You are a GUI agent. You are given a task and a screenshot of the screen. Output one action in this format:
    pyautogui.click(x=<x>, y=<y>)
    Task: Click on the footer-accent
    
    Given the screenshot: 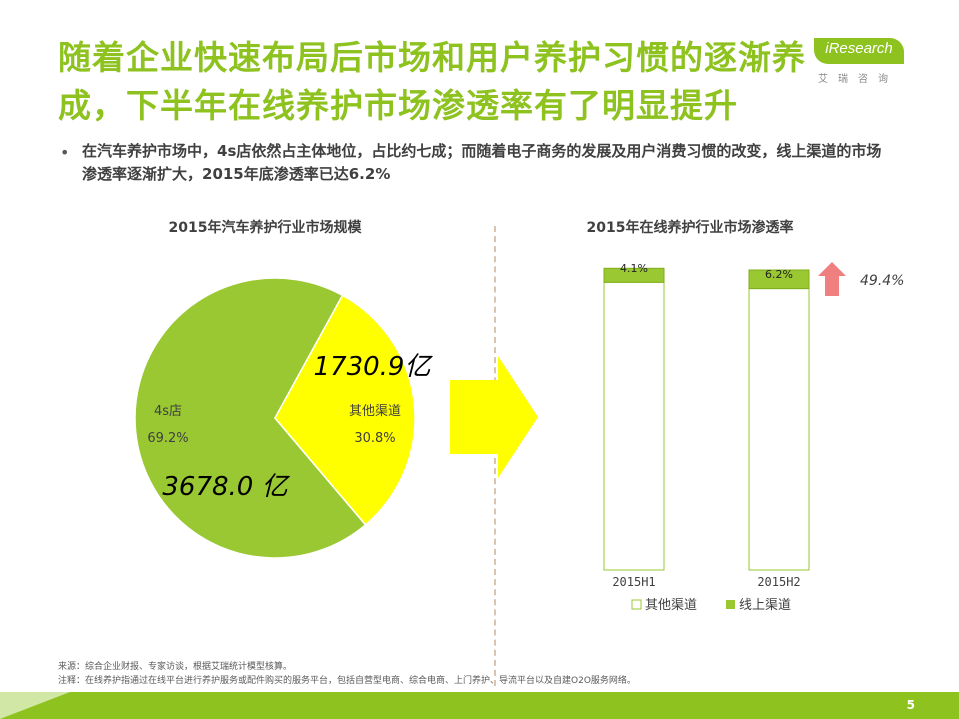 What is the action you would take?
    pyautogui.click(x=35, y=705)
    